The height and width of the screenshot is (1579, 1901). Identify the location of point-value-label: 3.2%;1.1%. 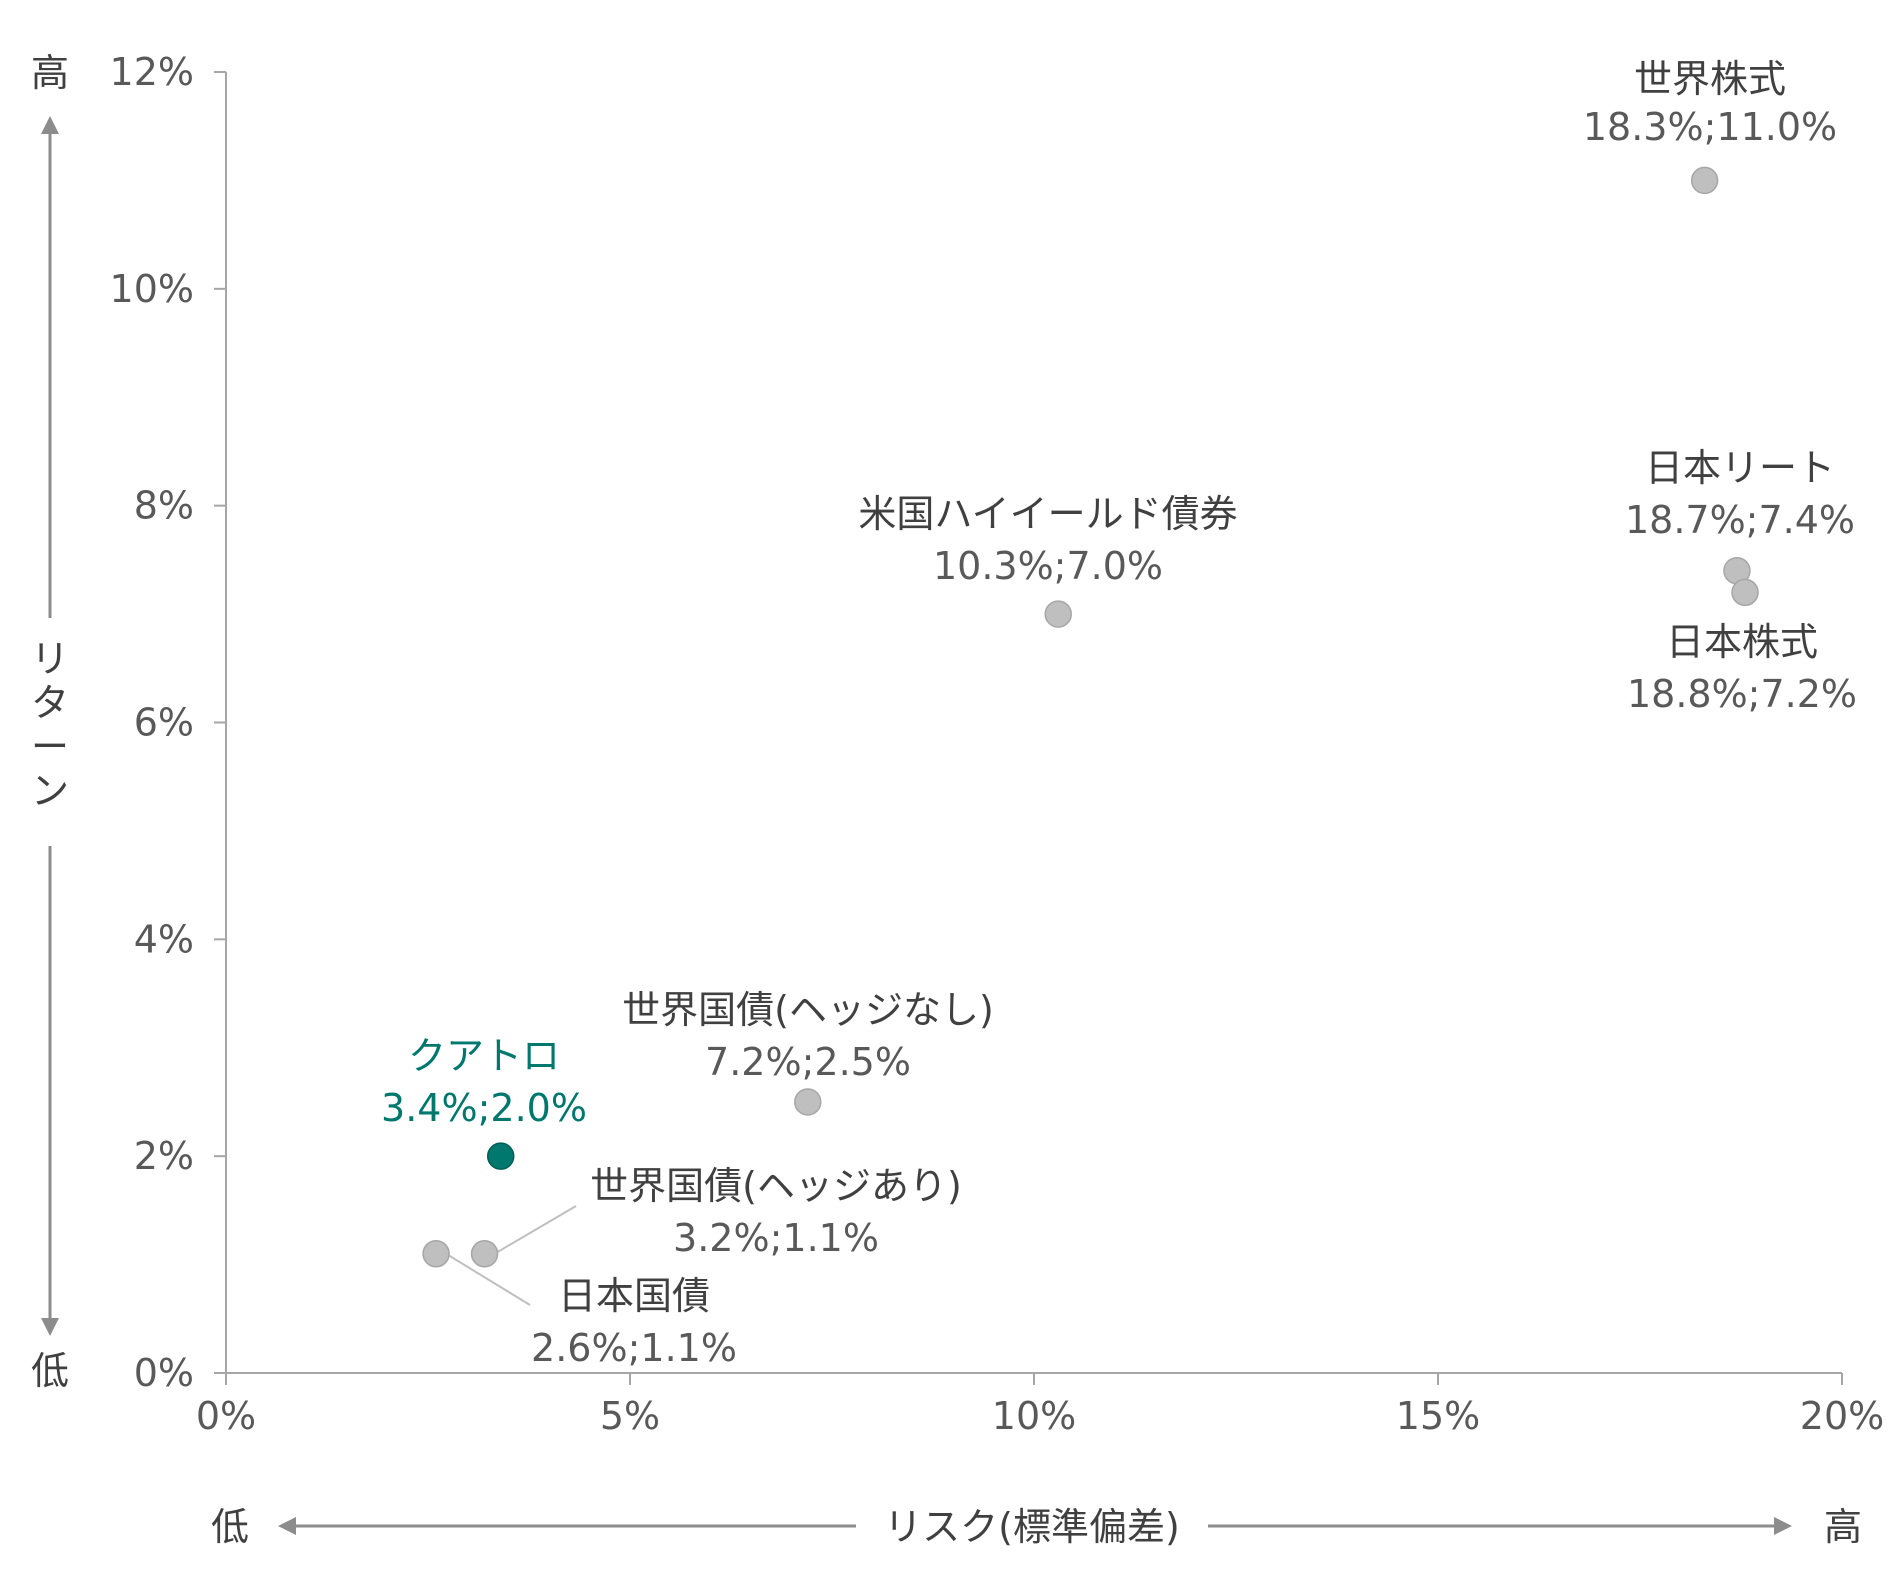
(776, 1238).